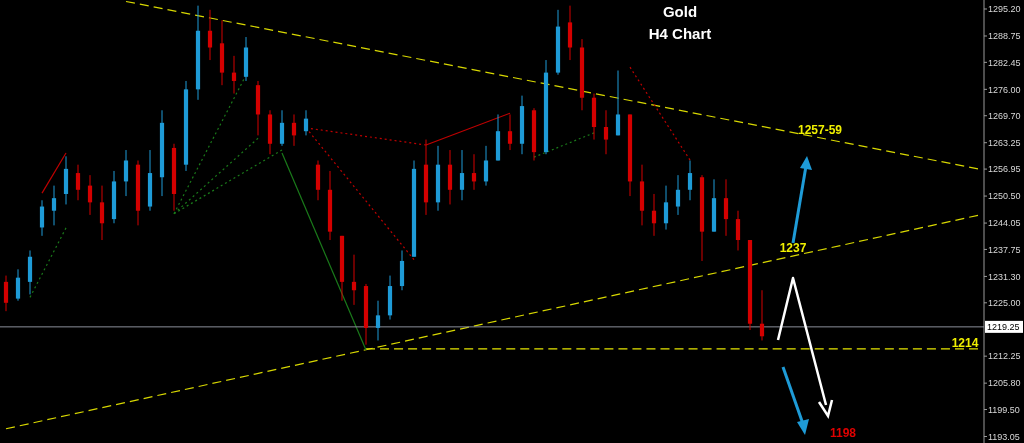  I want to click on y-tick-label: 1237.75, so click(1004, 249).